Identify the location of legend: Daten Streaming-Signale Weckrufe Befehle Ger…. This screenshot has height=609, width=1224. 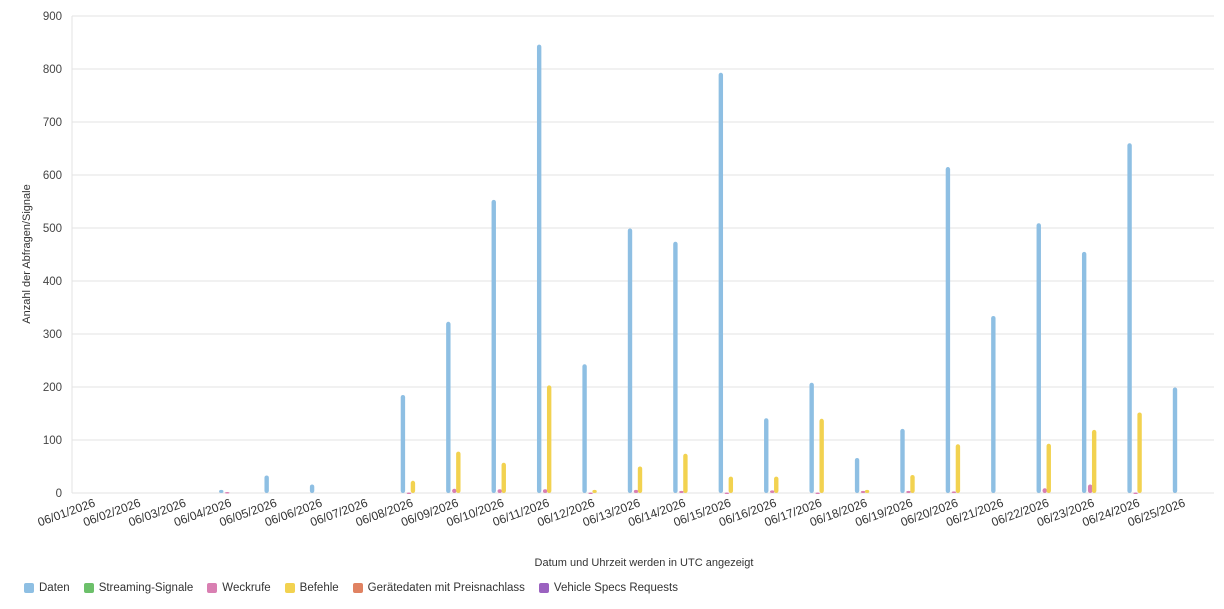
(351, 588).